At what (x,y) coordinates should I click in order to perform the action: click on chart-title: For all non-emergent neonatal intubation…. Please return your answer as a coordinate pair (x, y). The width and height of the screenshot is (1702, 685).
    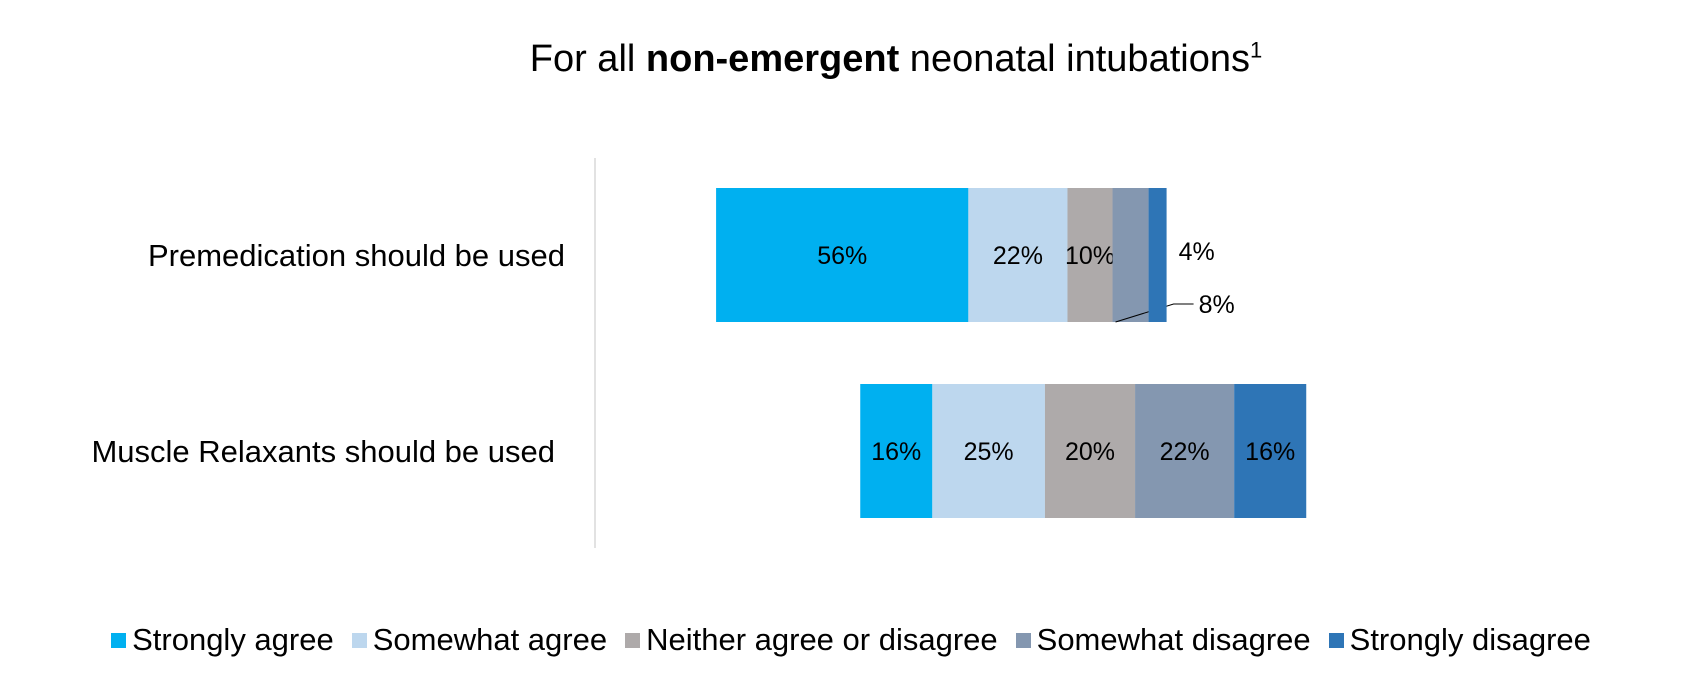
    Looking at the image, I should click on (851, 59).